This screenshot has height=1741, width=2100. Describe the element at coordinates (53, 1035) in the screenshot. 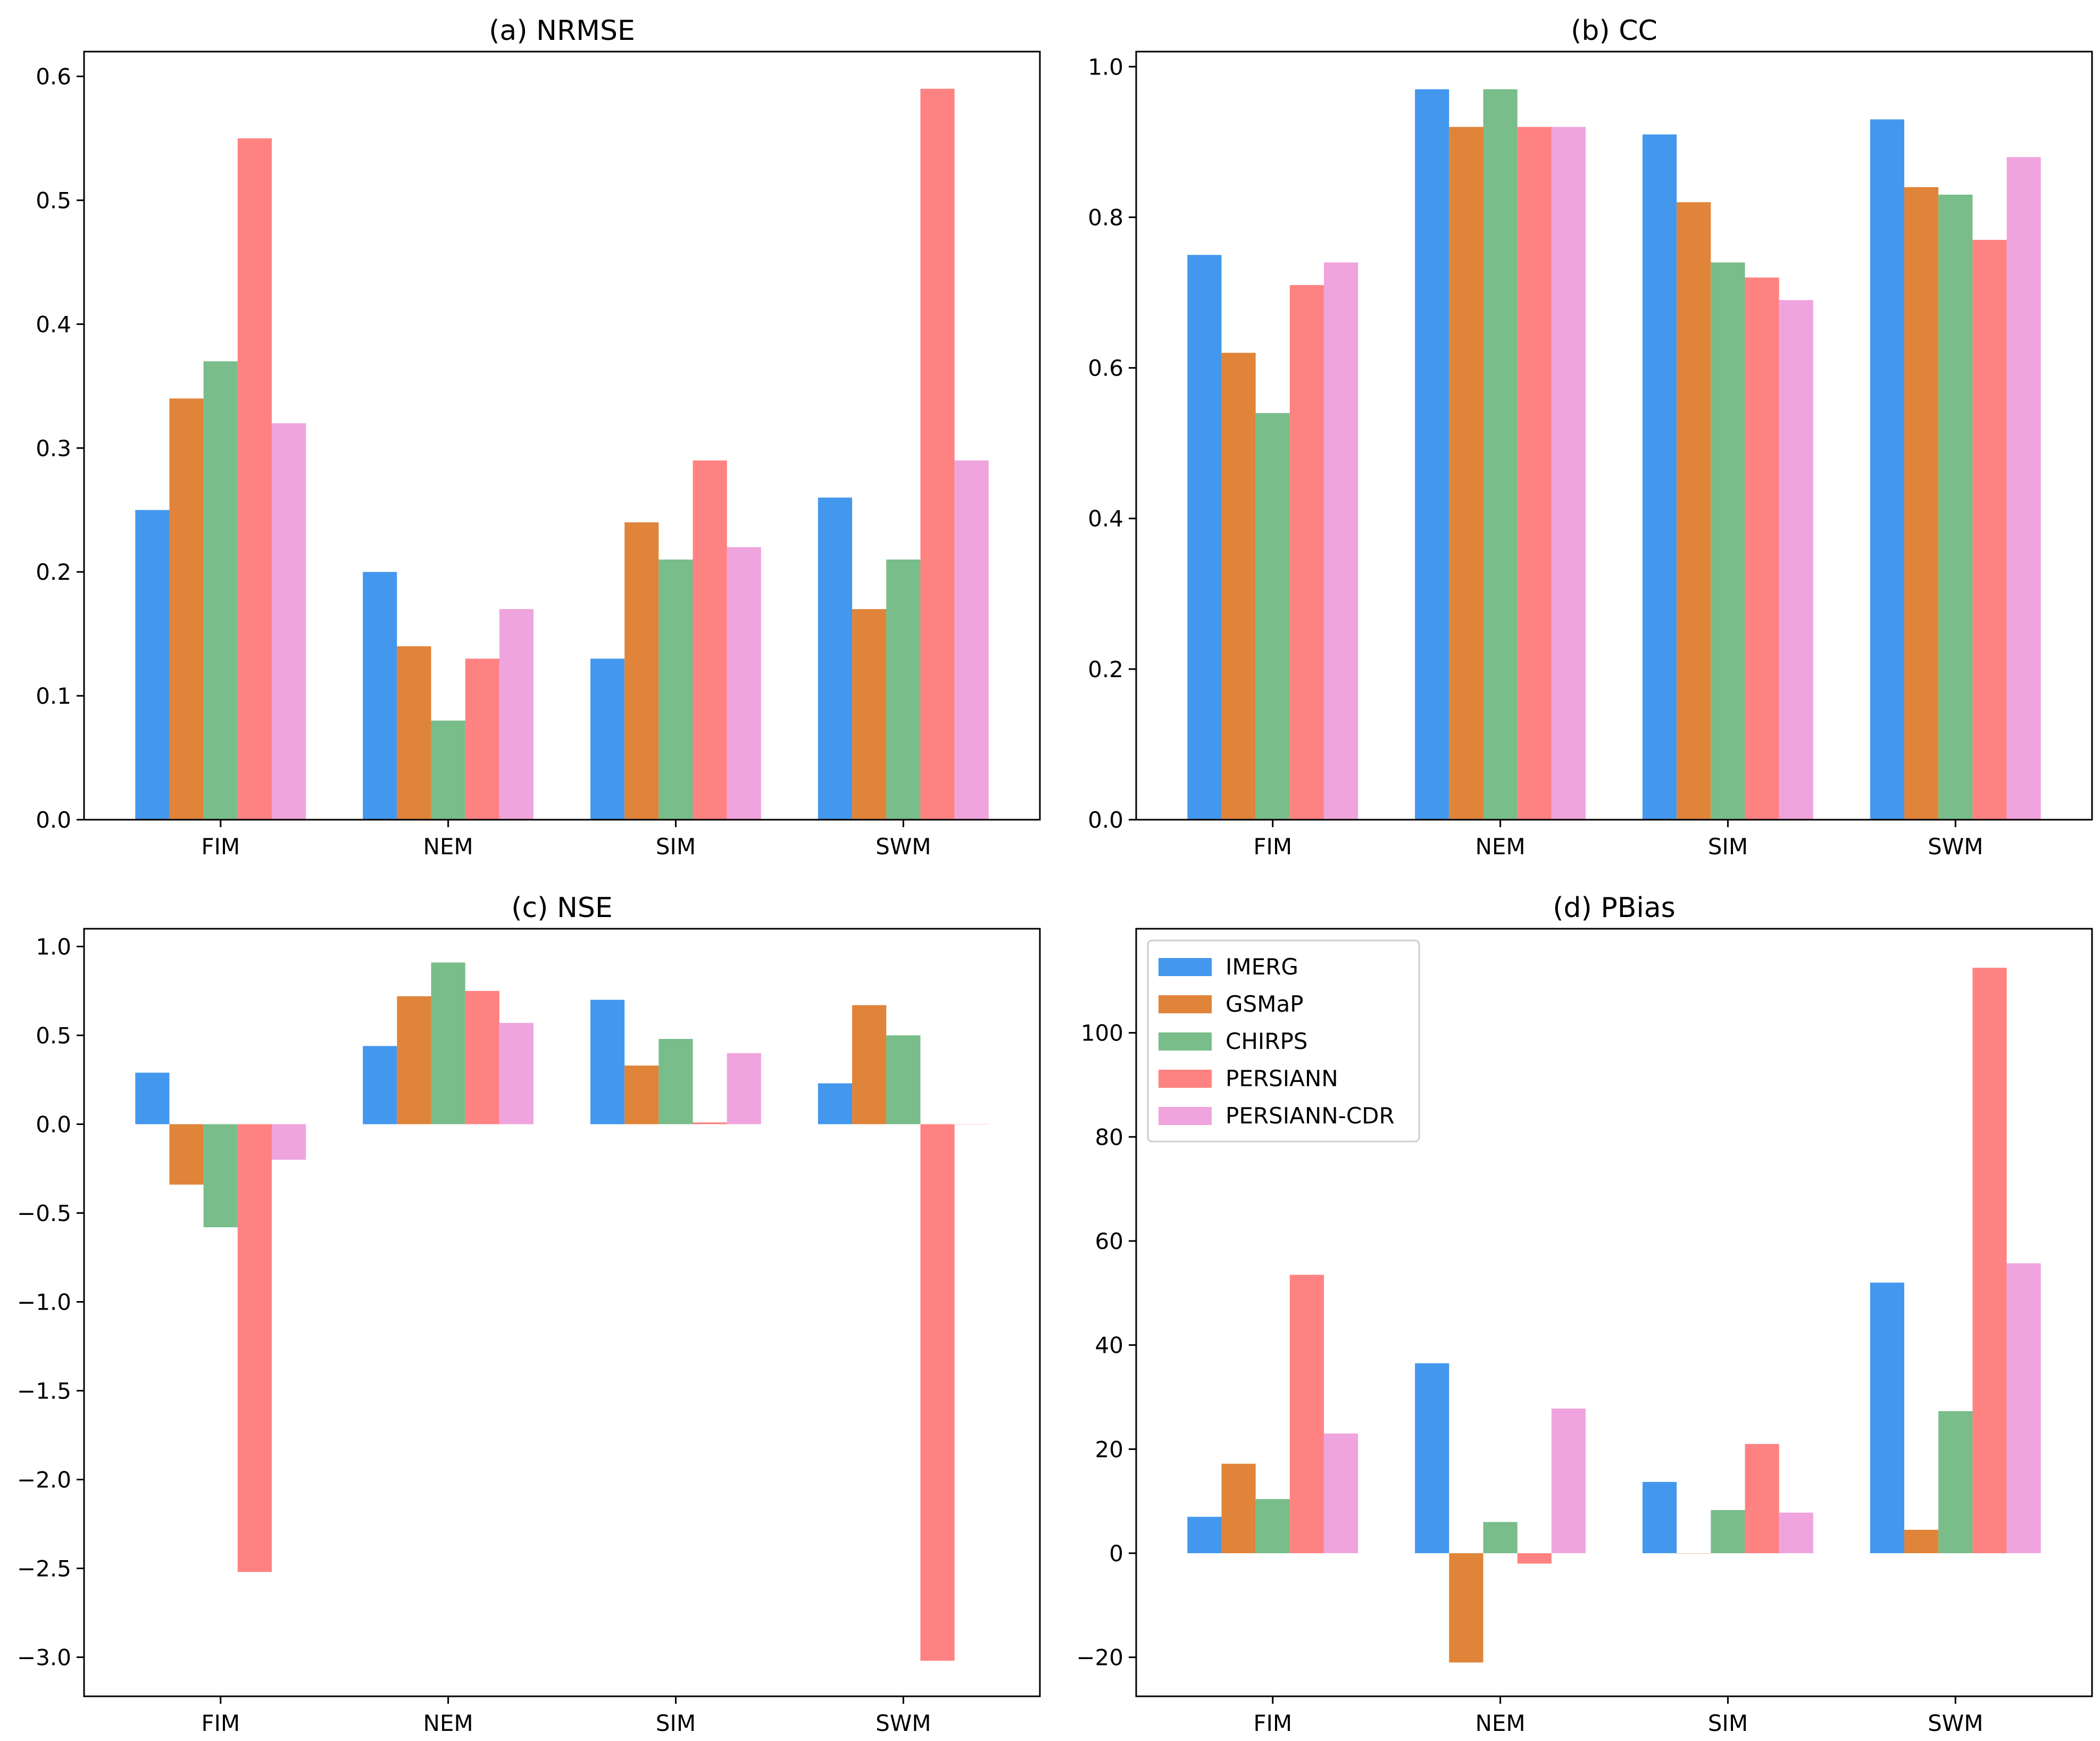

I see `y-tick-label-nse: 0.5` at that location.